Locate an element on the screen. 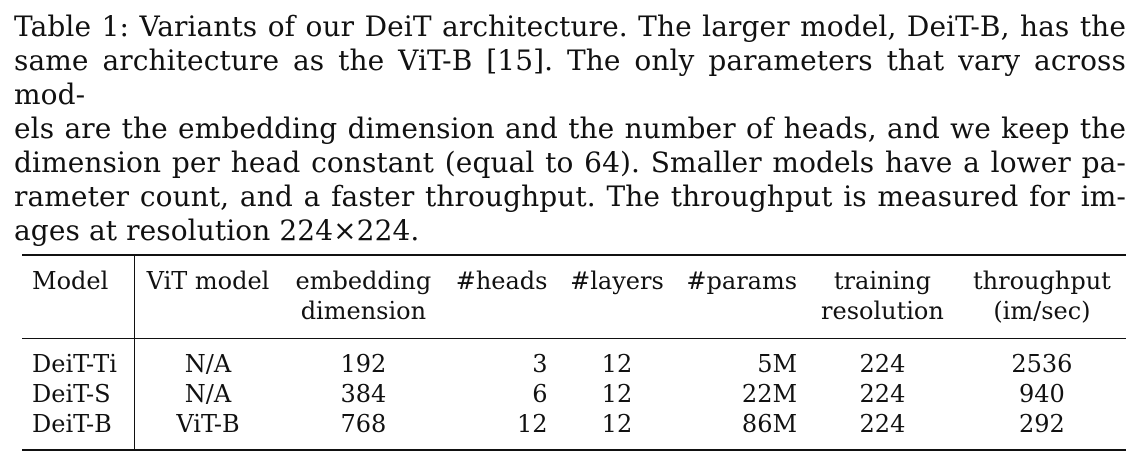 The width and height of the screenshot is (1148, 451). cell-throughput: 940 is located at coordinates (1042, 394).